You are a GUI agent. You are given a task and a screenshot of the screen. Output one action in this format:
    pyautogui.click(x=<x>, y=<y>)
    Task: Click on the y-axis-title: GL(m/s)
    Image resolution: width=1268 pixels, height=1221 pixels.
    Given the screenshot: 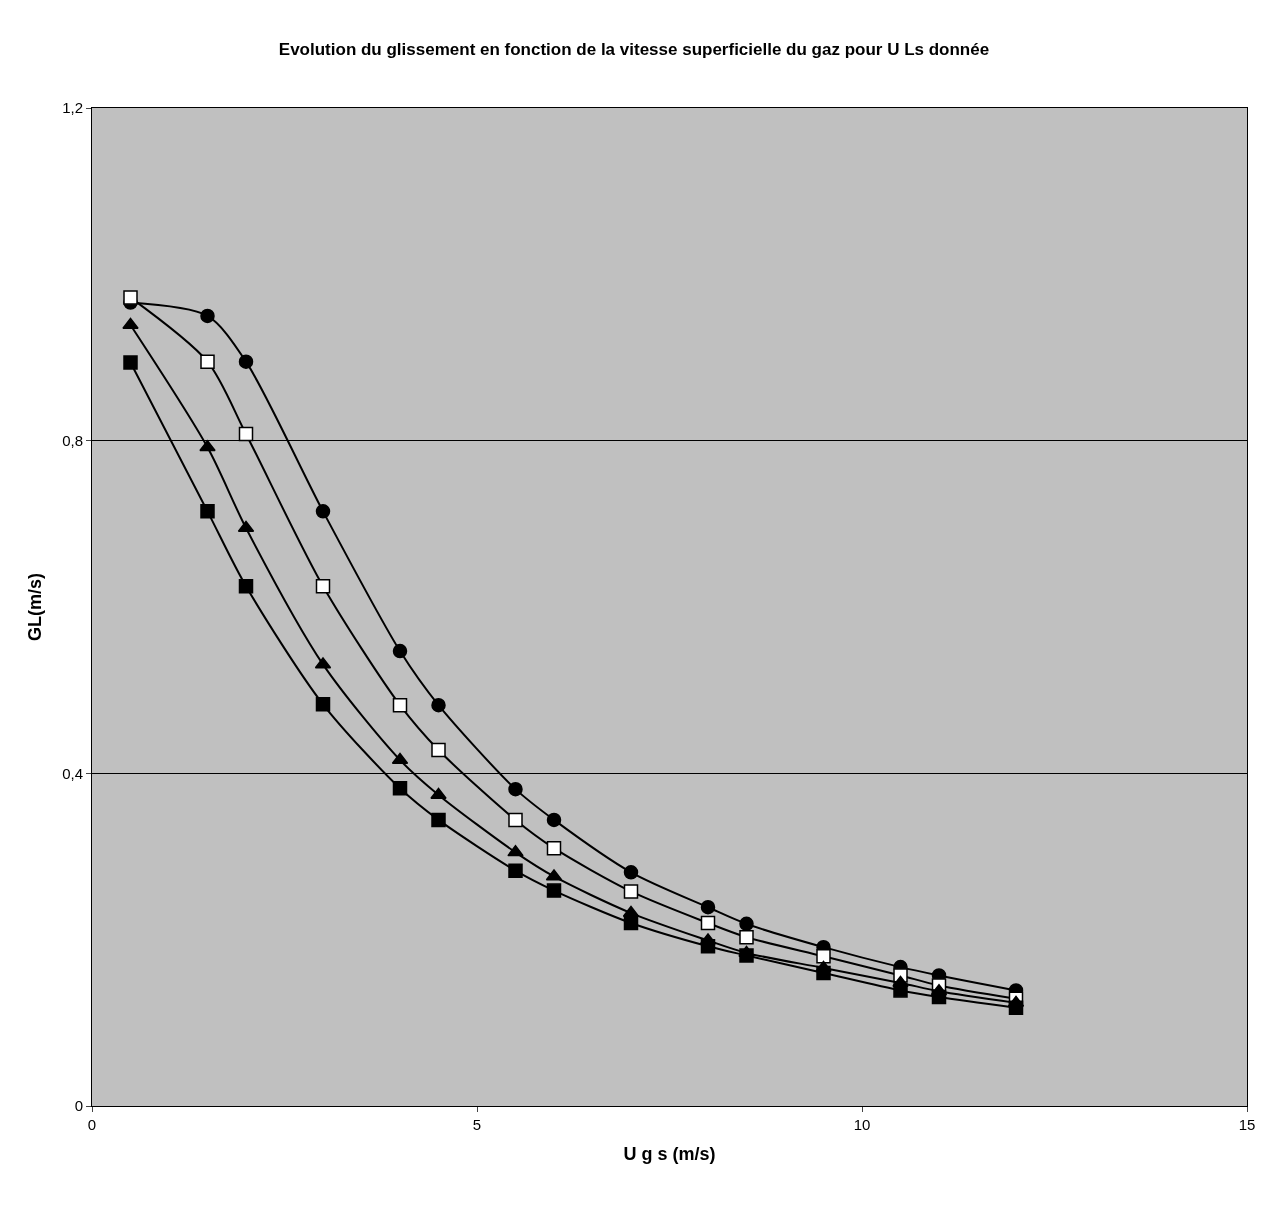 What is the action you would take?
    pyautogui.click(x=35, y=607)
    